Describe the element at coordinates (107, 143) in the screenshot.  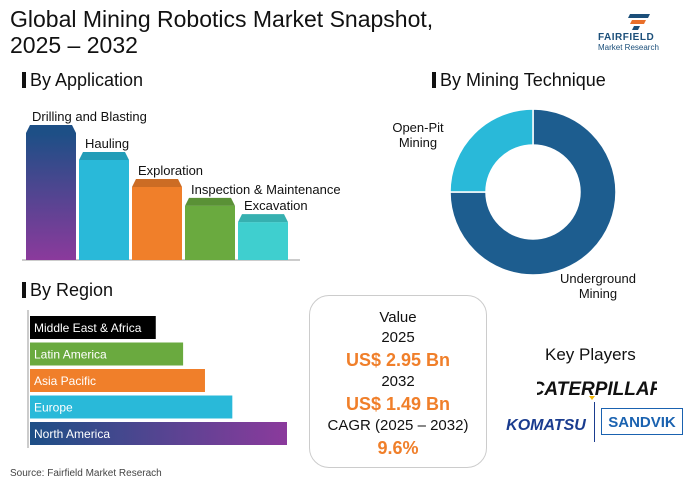
I see `application-bar-label: Hauling` at that location.